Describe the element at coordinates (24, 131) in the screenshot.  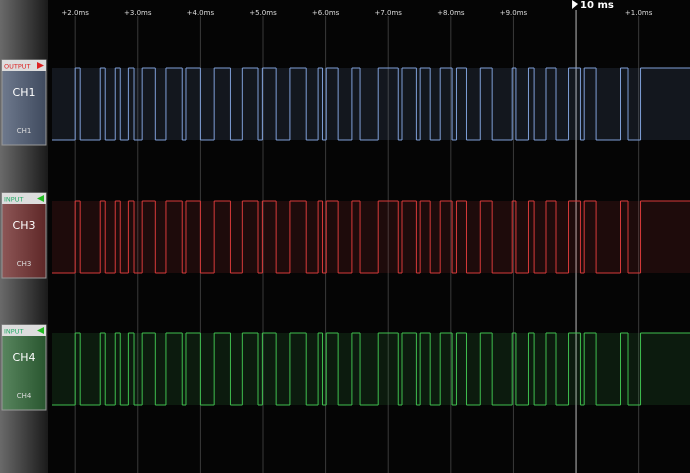
I see `channel-label: CH1` at that location.